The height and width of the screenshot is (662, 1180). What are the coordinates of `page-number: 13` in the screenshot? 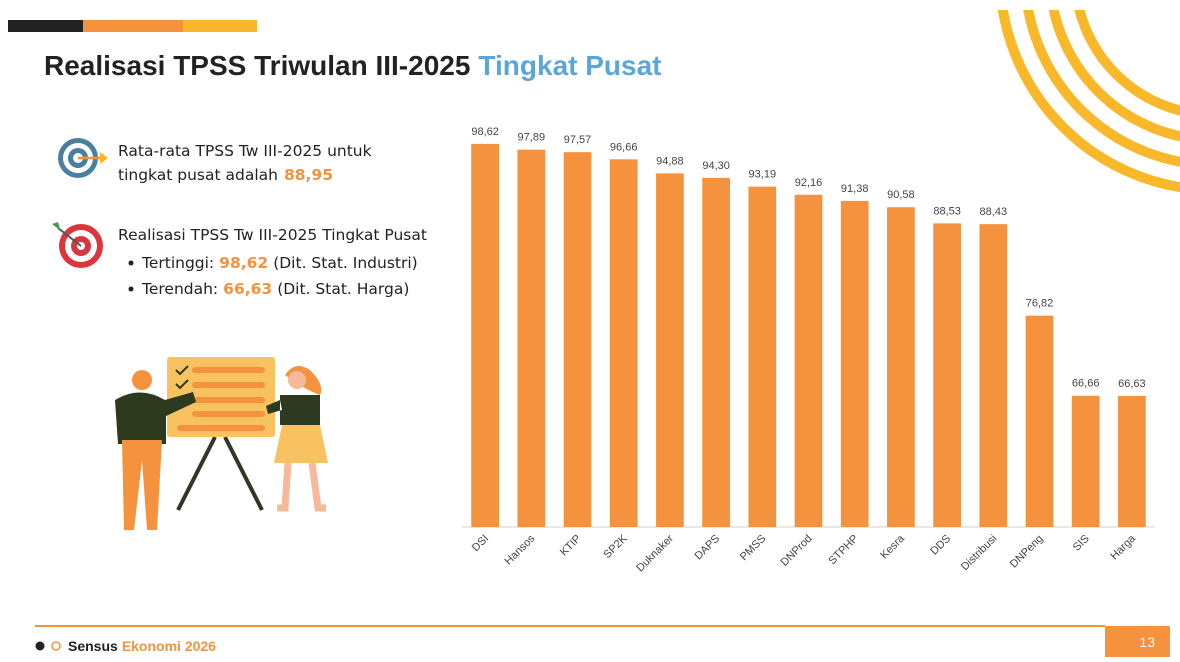 It's located at (1147, 642).